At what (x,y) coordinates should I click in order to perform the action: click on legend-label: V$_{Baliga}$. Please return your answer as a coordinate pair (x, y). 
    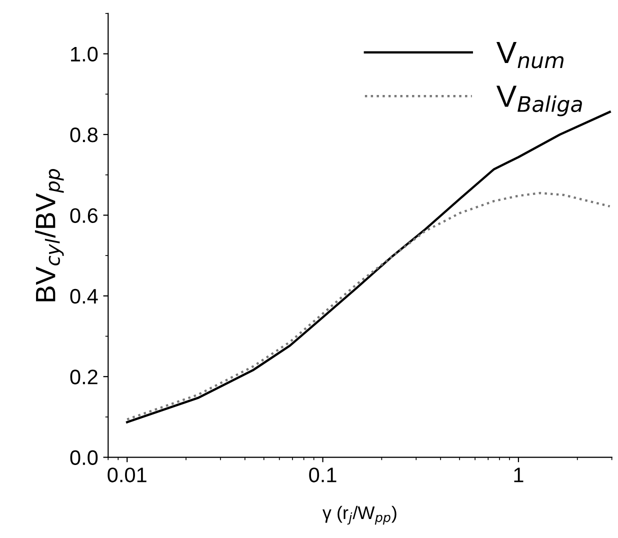
    Looking at the image, I should click on (539, 101).